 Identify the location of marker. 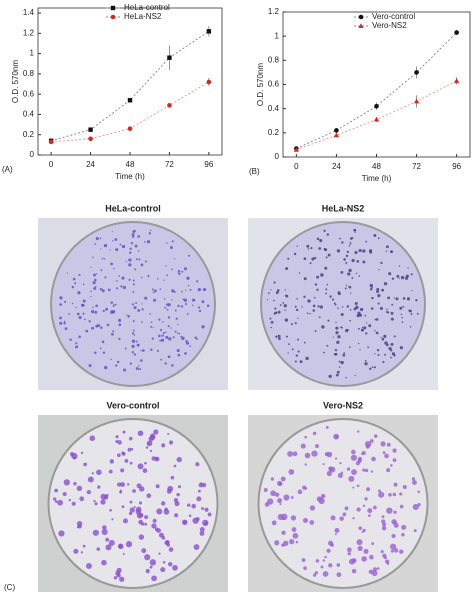
(130, 128).